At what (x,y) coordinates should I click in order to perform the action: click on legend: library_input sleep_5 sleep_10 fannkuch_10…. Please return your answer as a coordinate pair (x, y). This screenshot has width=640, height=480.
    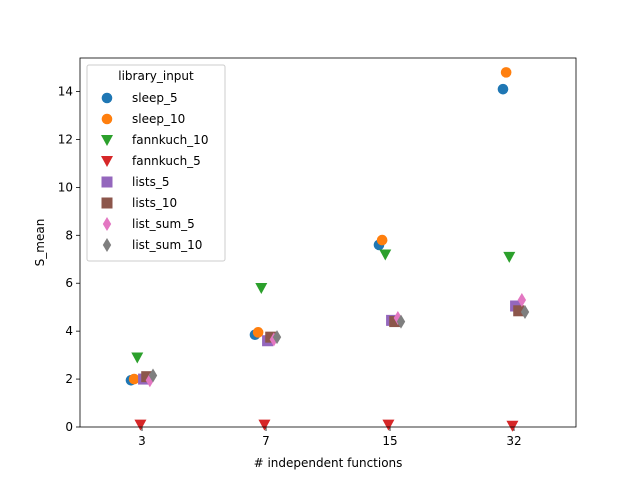
    Looking at the image, I should click on (156, 163).